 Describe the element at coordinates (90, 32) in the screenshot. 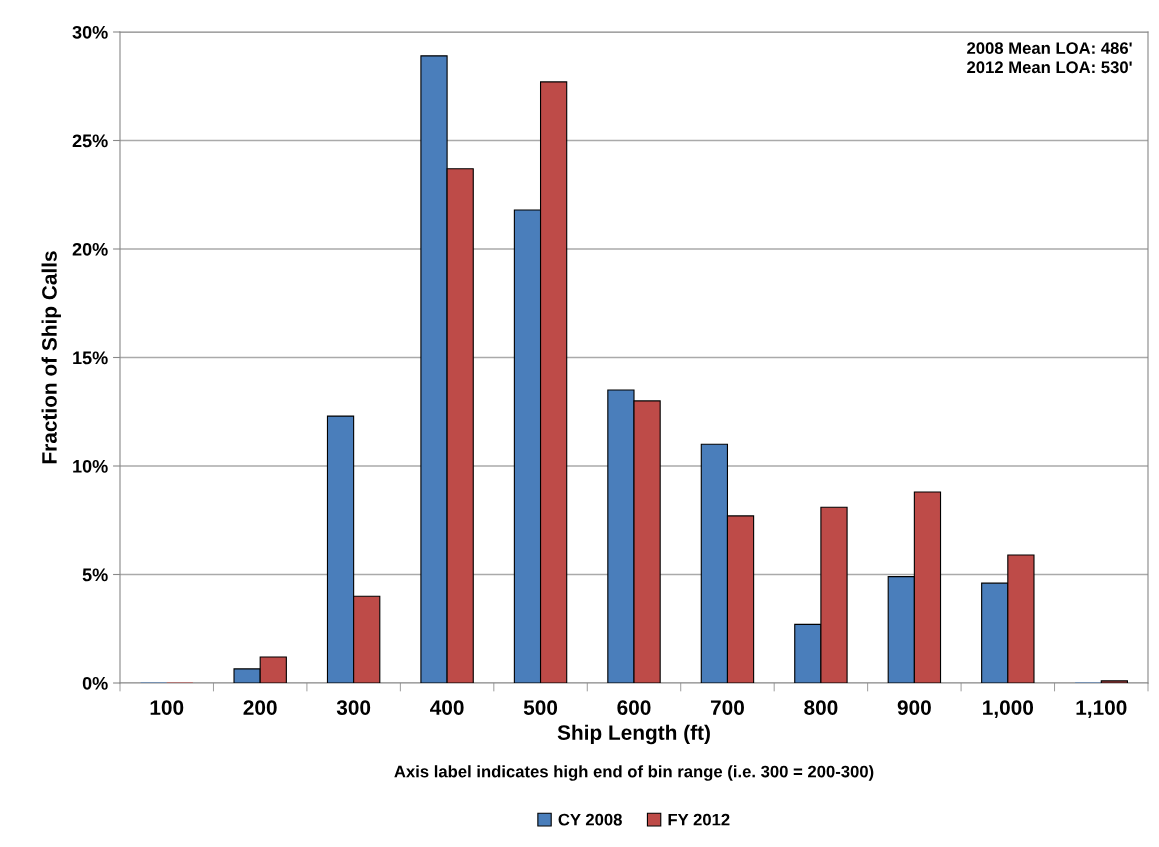

I see `y-tick-label: 30%` at that location.